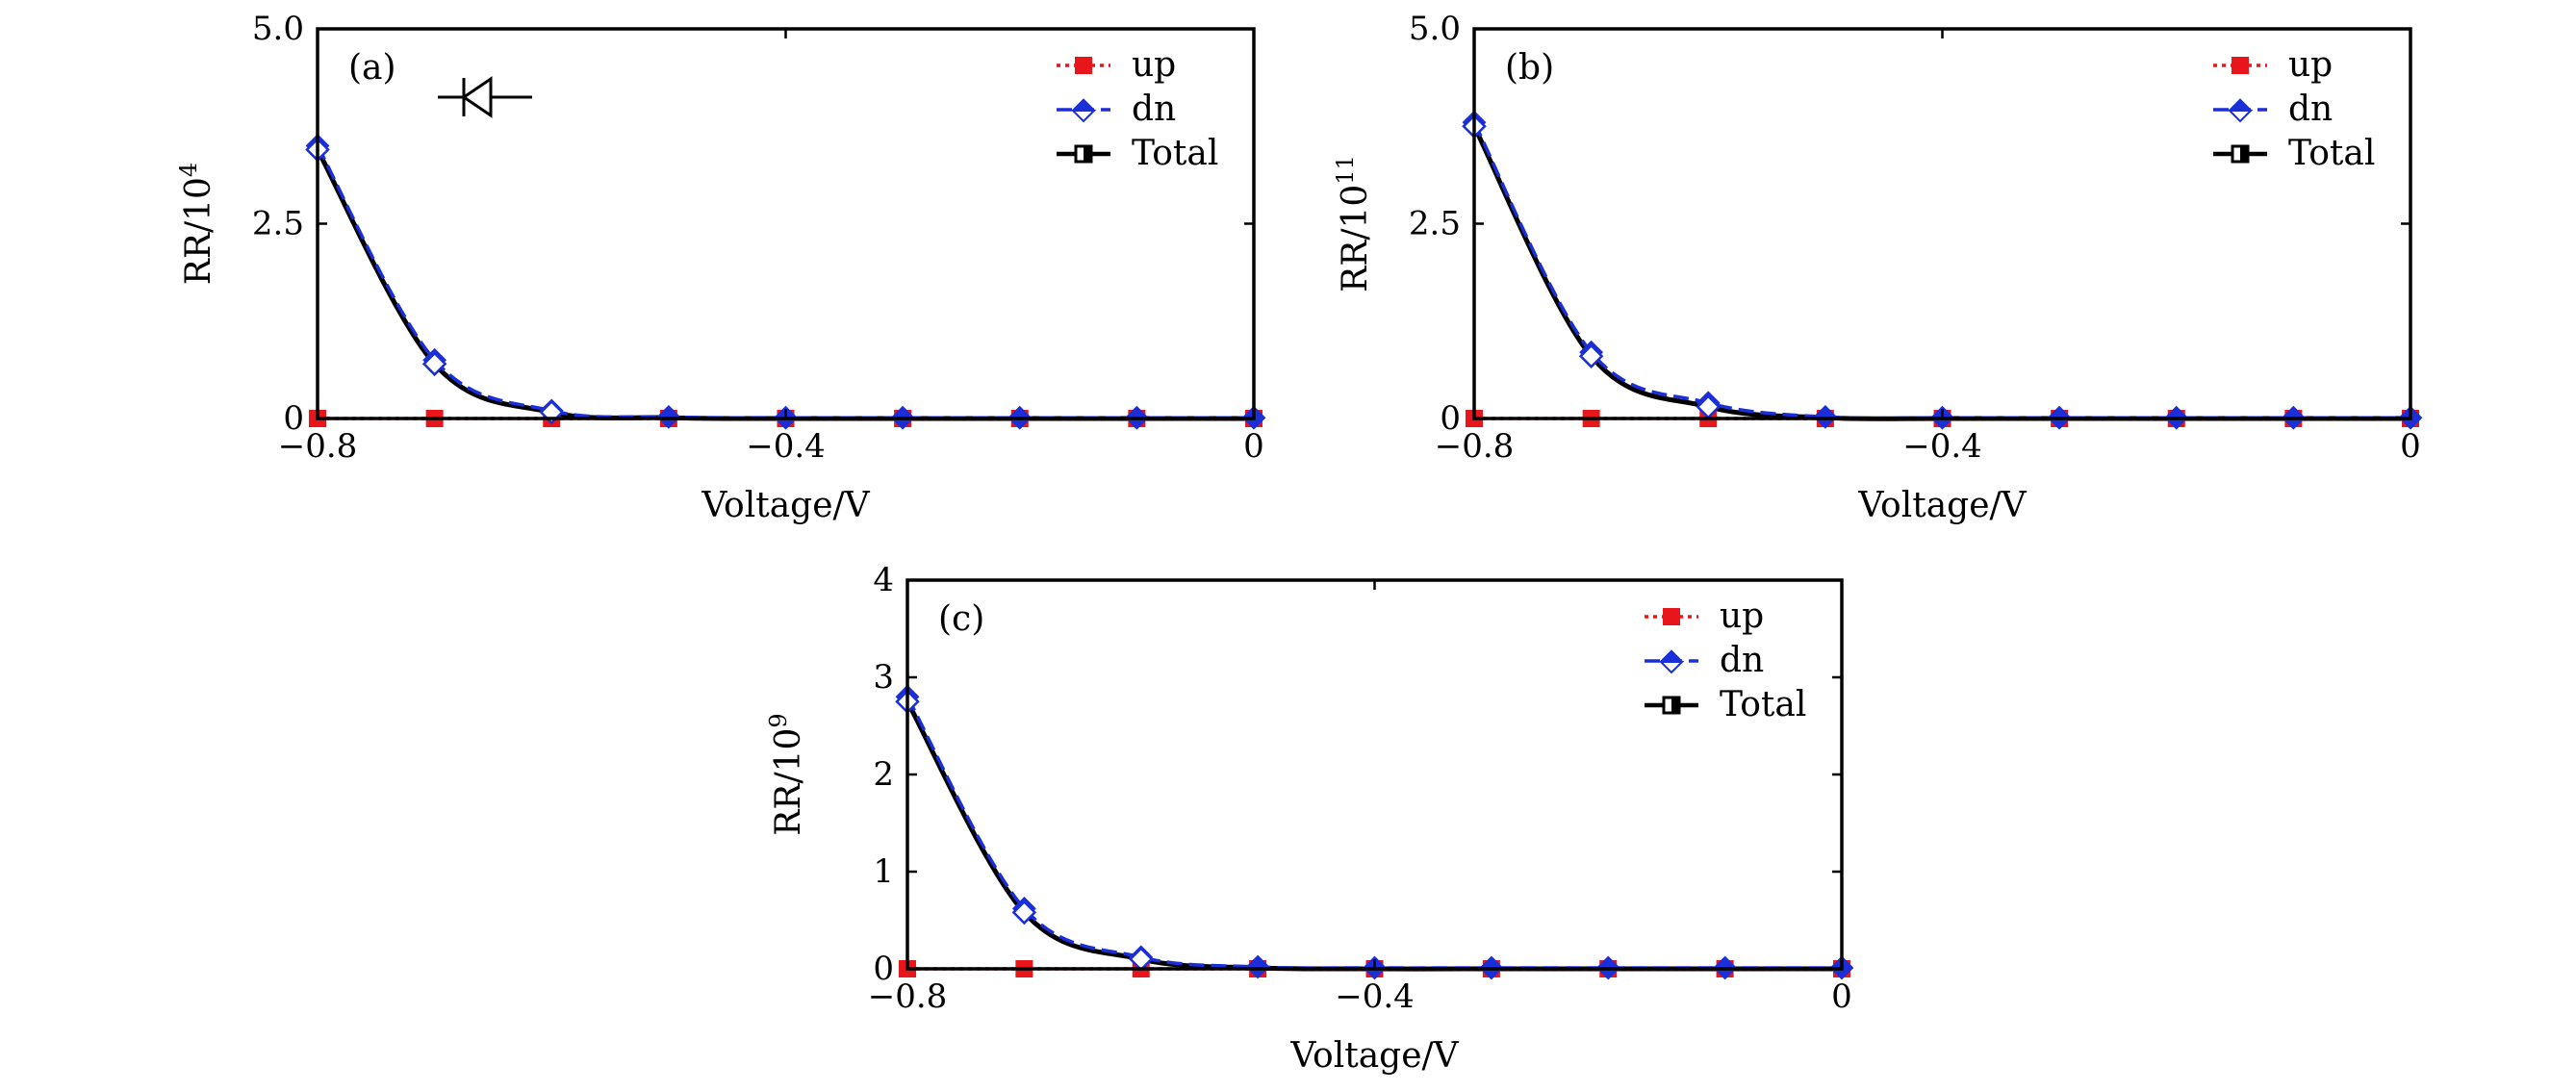 This screenshot has width=2576, height=1091. What do you see at coordinates (883, 580) in the screenshot?
I see `y-tick-label: 4` at bounding box center [883, 580].